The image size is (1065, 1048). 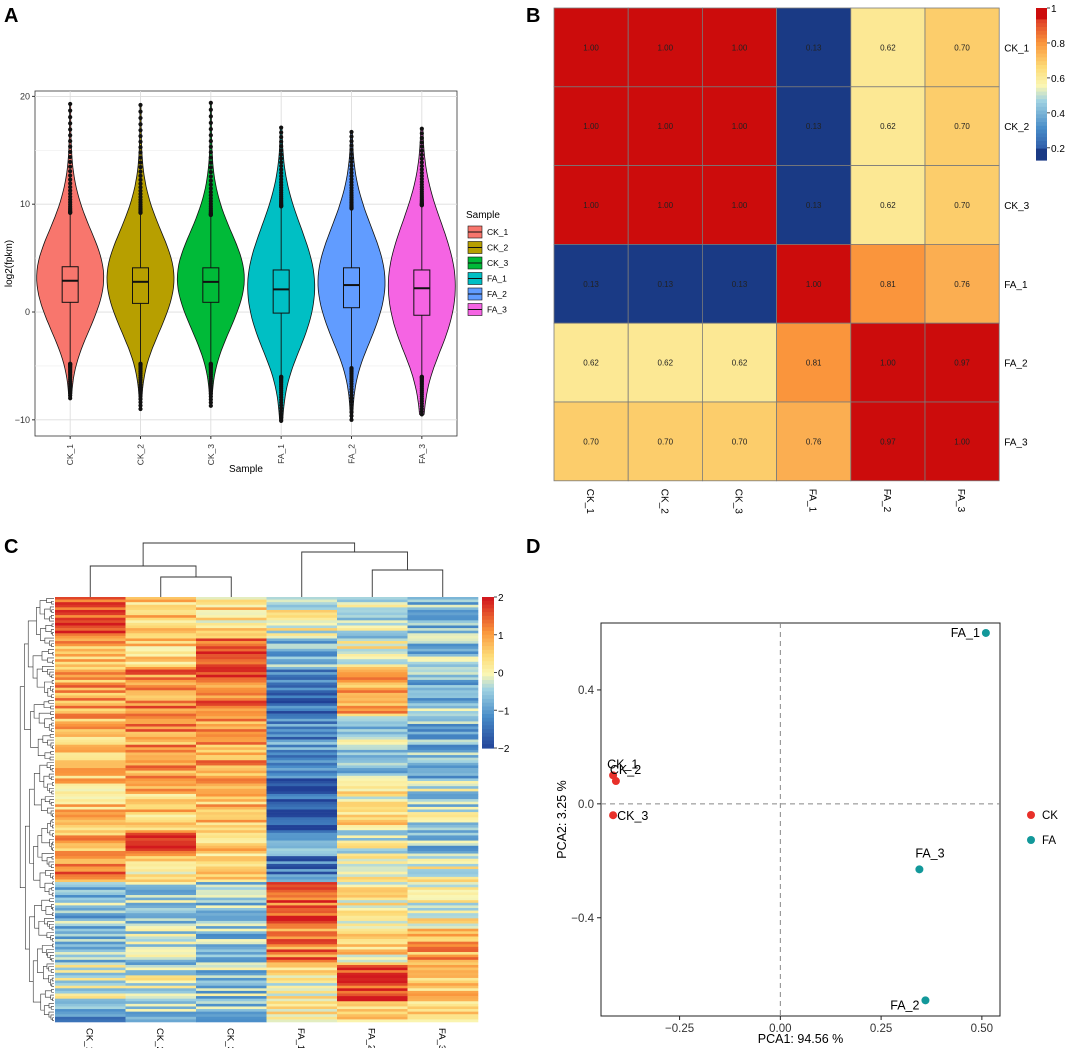 What do you see at coordinates (1016, 364) in the screenshot?
I see `row-label: FA_2` at bounding box center [1016, 364].